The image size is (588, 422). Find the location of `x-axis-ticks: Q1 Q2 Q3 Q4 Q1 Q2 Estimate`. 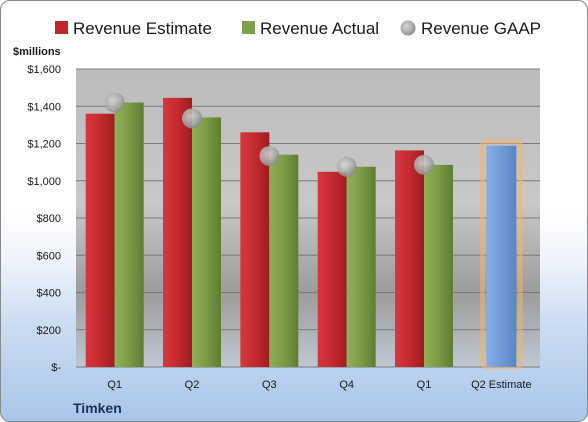

x-axis-ticks: Q1 Q2 Q3 Q4 Q1 Q2 Estimate is located at coordinates (319, 385).